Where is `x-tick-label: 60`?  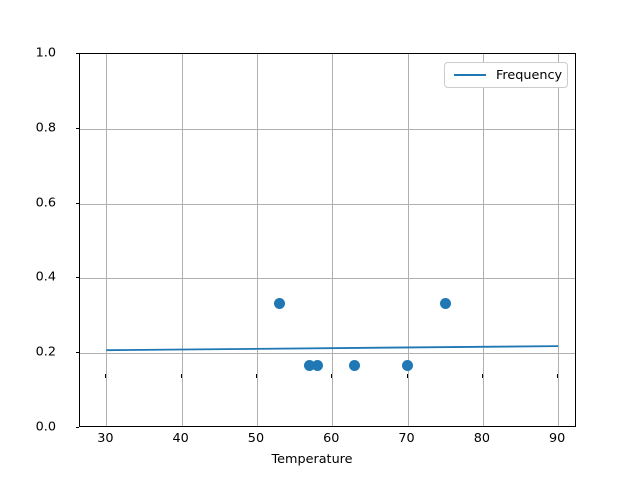
x-tick-label: 60 is located at coordinates (331, 438).